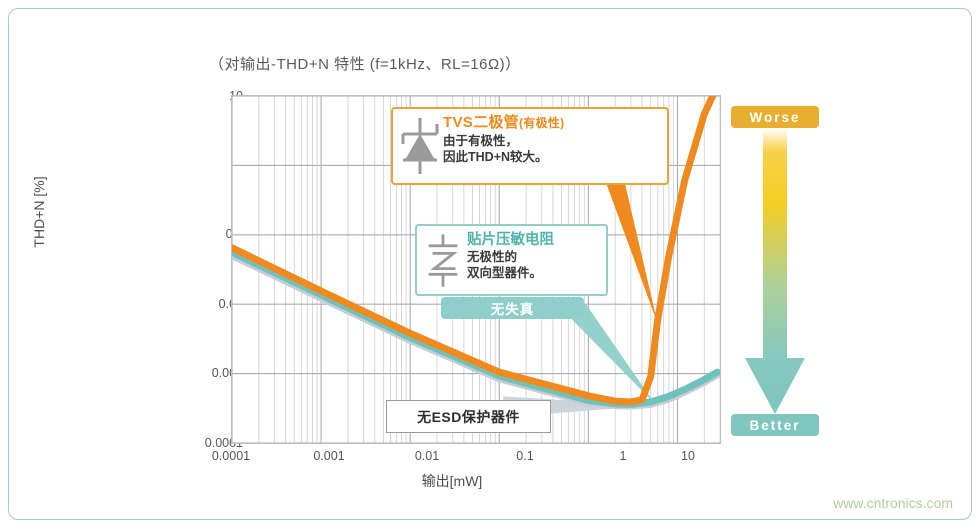 The width and height of the screenshot is (980, 528). I want to click on varistor-callout-line1: 无极性的, so click(492, 257).